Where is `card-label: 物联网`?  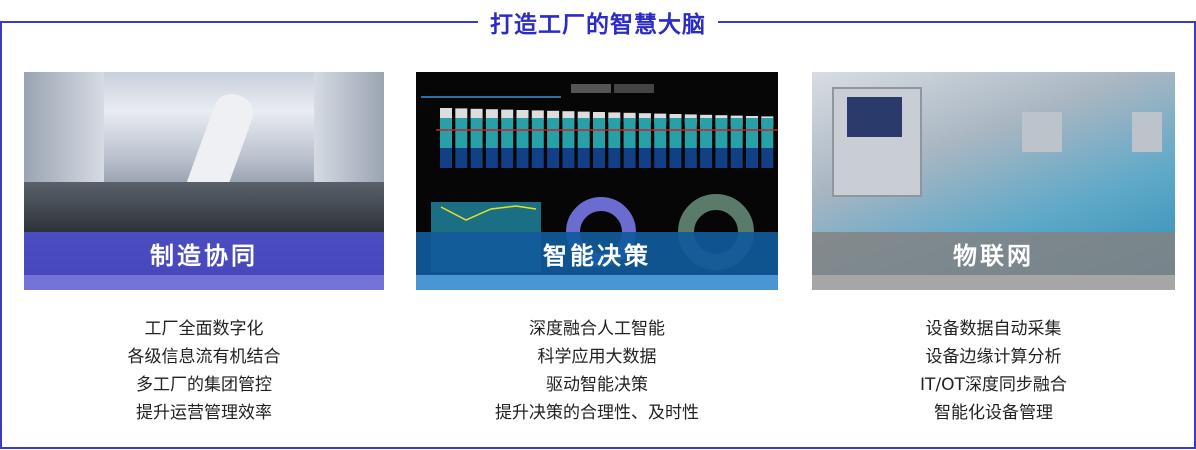
card-label: 物联网 is located at coordinates (993, 253).